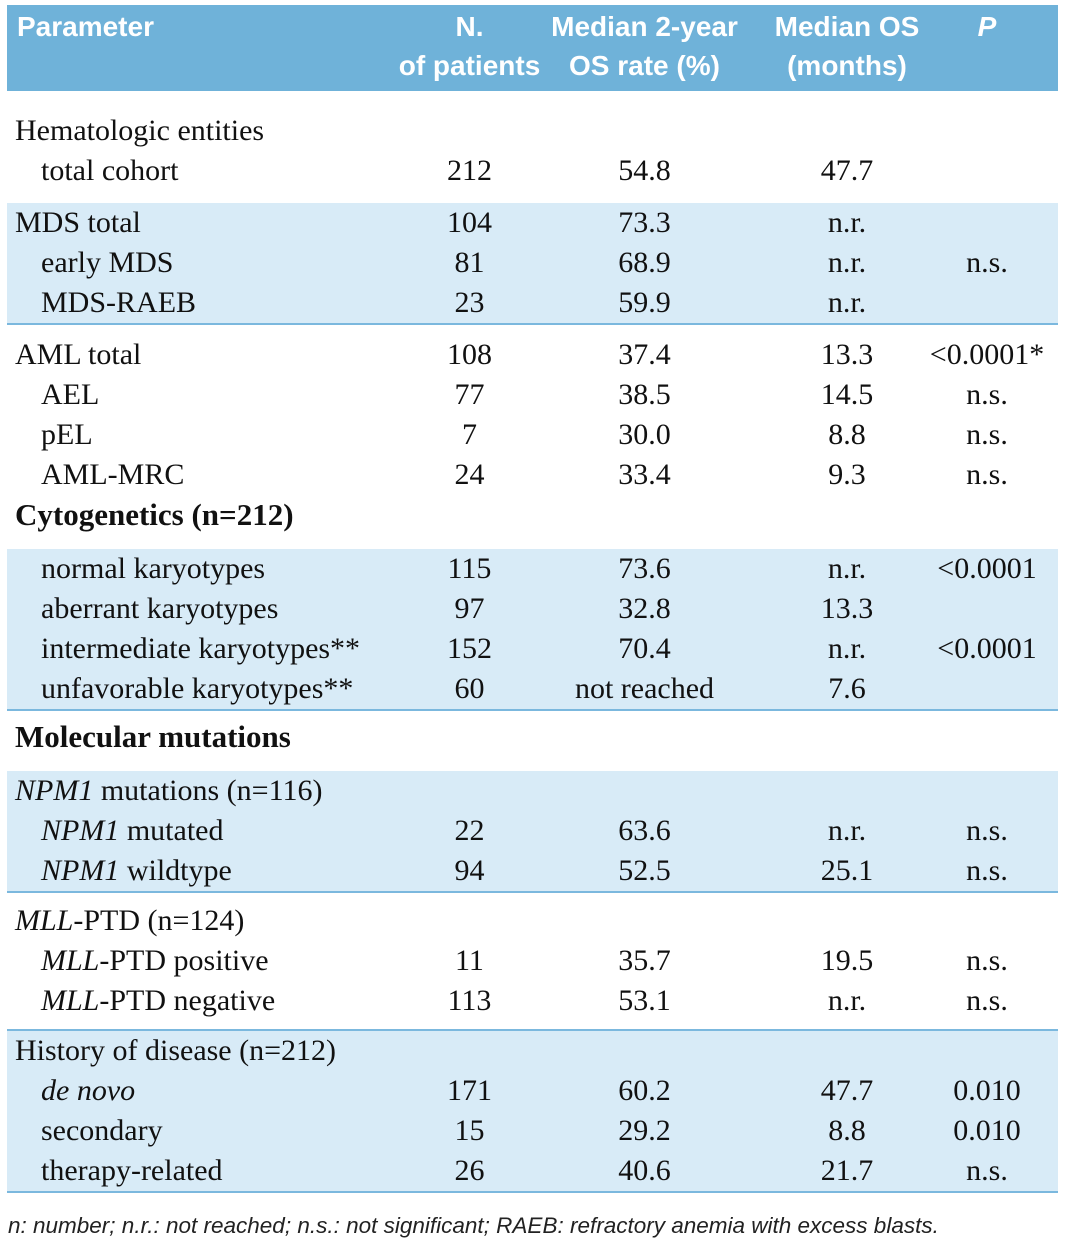  What do you see at coordinates (532, 171) in the screenshot?
I see `table-row: total cohort 212 54.8 47.7` at bounding box center [532, 171].